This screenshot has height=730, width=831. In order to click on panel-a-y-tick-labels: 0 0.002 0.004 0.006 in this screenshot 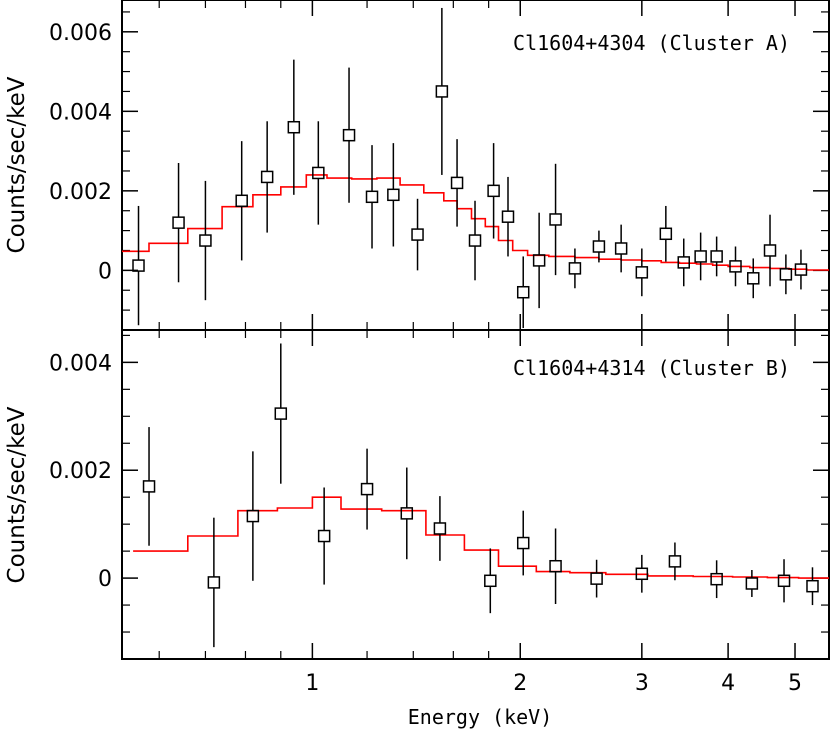, I will do `click(80, 153)`.